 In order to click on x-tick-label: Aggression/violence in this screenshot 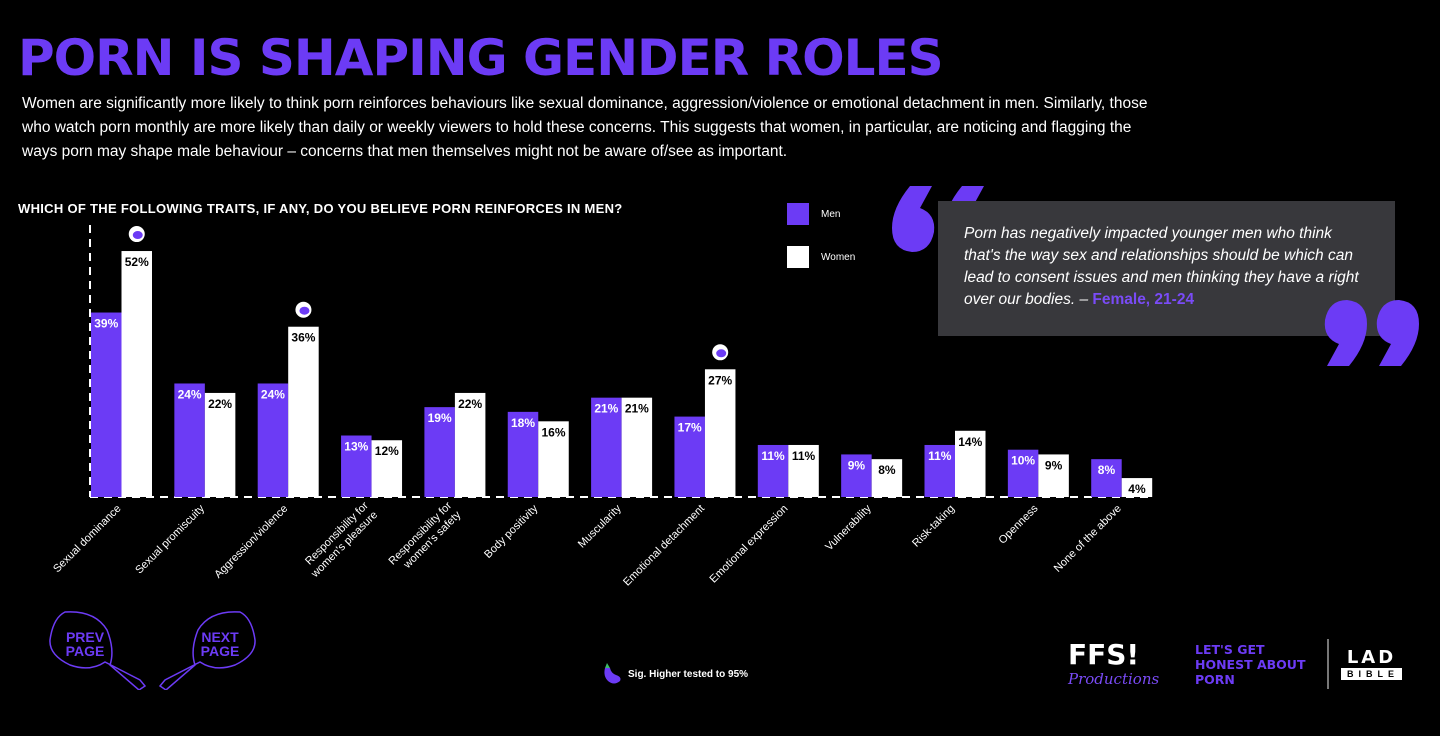, I will do `click(251, 542)`.